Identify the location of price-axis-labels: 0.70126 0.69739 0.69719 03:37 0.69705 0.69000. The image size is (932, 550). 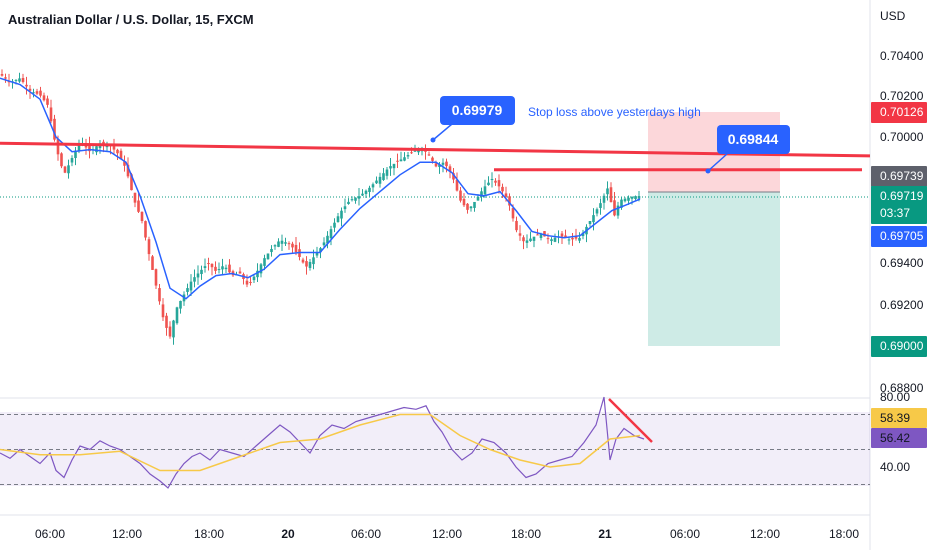
(899, 229).